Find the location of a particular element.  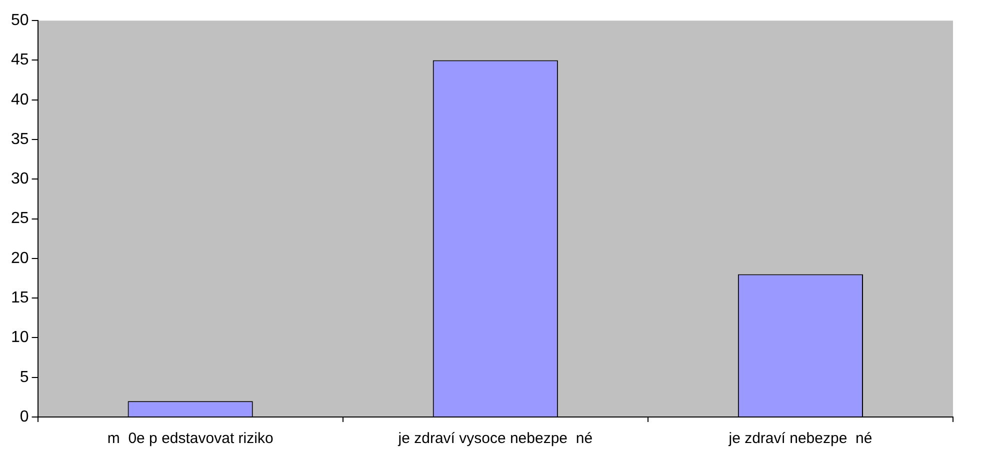

x-tick-label: je zdraví nebezpe né is located at coordinates (800, 439).